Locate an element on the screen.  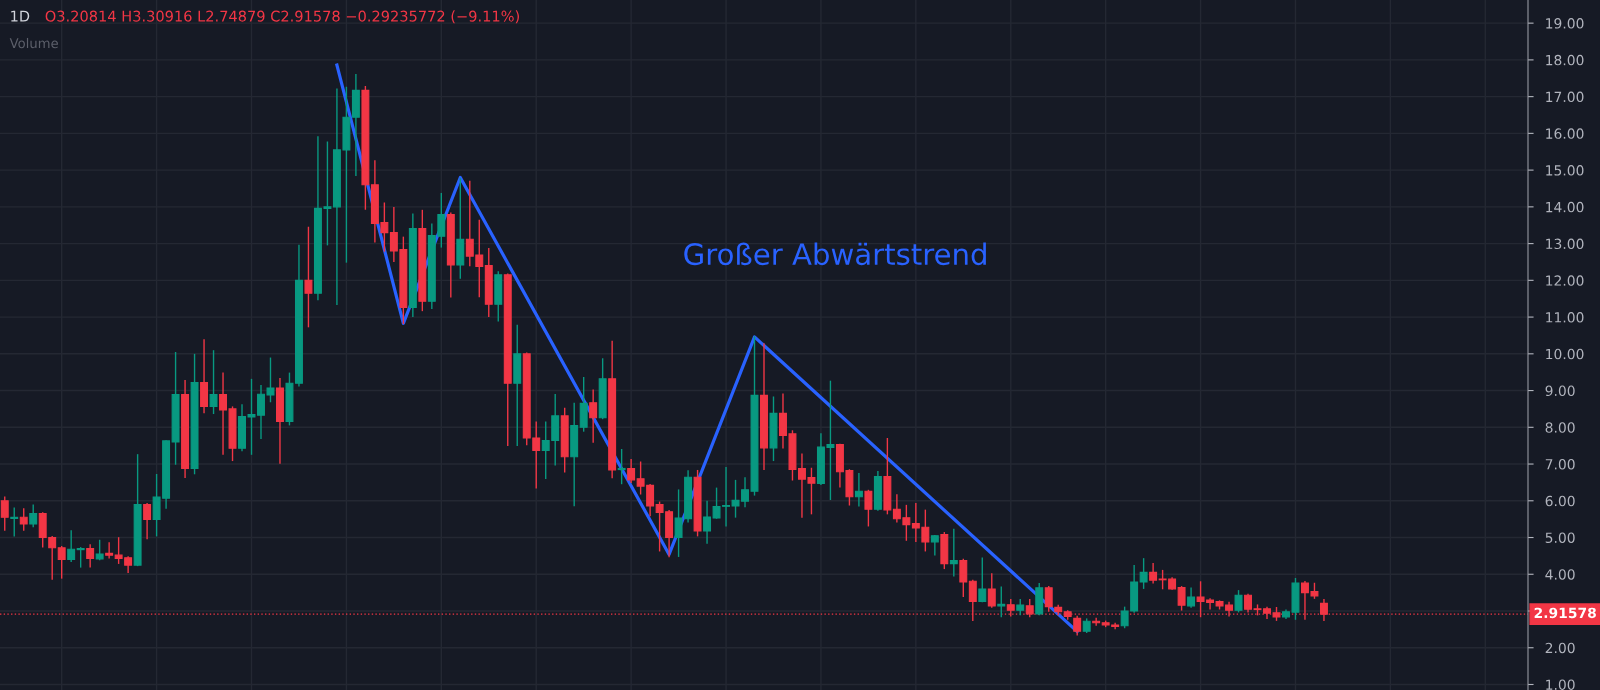
y-tick-label: 4.00 is located at coordinates (1560, 574).